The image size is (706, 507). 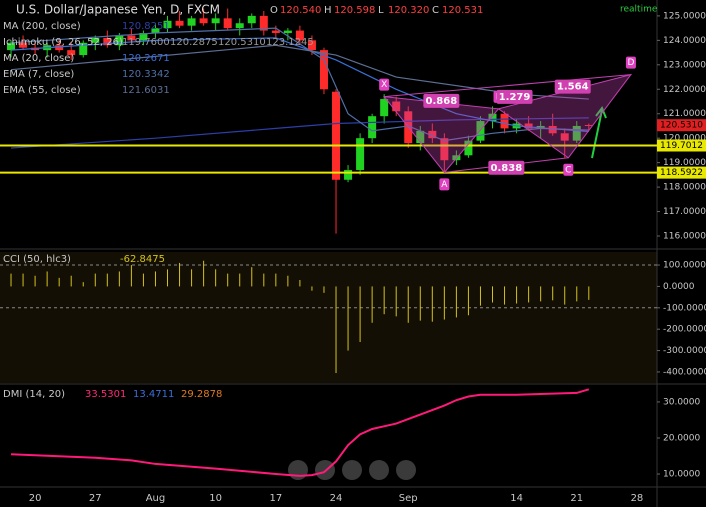 I want to click on price-label: 119.7012, so click(x=681, y=146).